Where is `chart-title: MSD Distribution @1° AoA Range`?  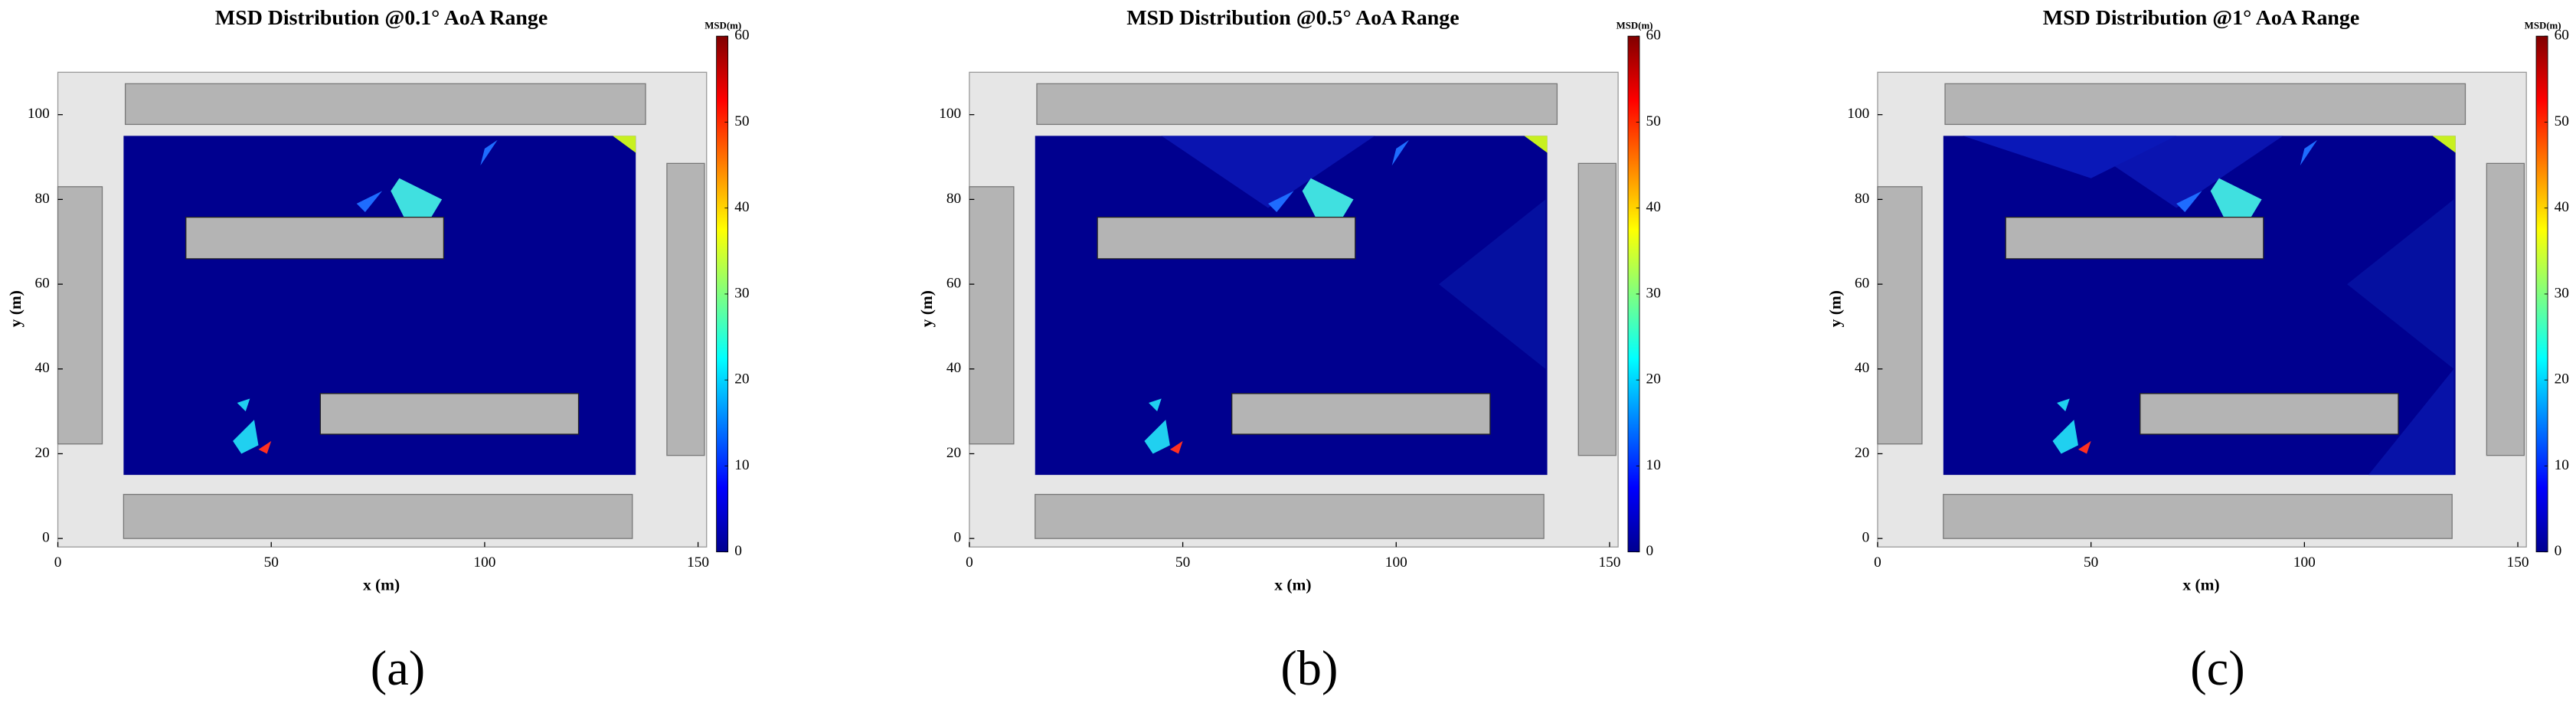 chart-title: MSD Distribution @1° AoA Range is located at coordinates (2201, 18).